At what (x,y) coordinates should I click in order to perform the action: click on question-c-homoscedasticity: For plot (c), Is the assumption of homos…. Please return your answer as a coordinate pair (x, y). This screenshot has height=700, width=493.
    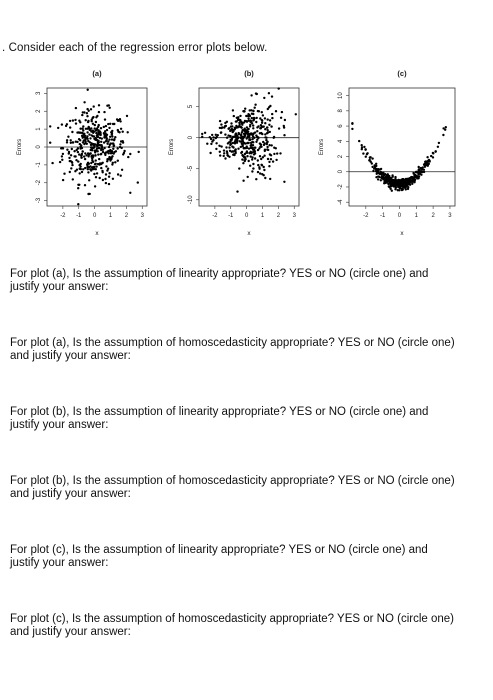
    Looking at the image, I should click on (232, 625).